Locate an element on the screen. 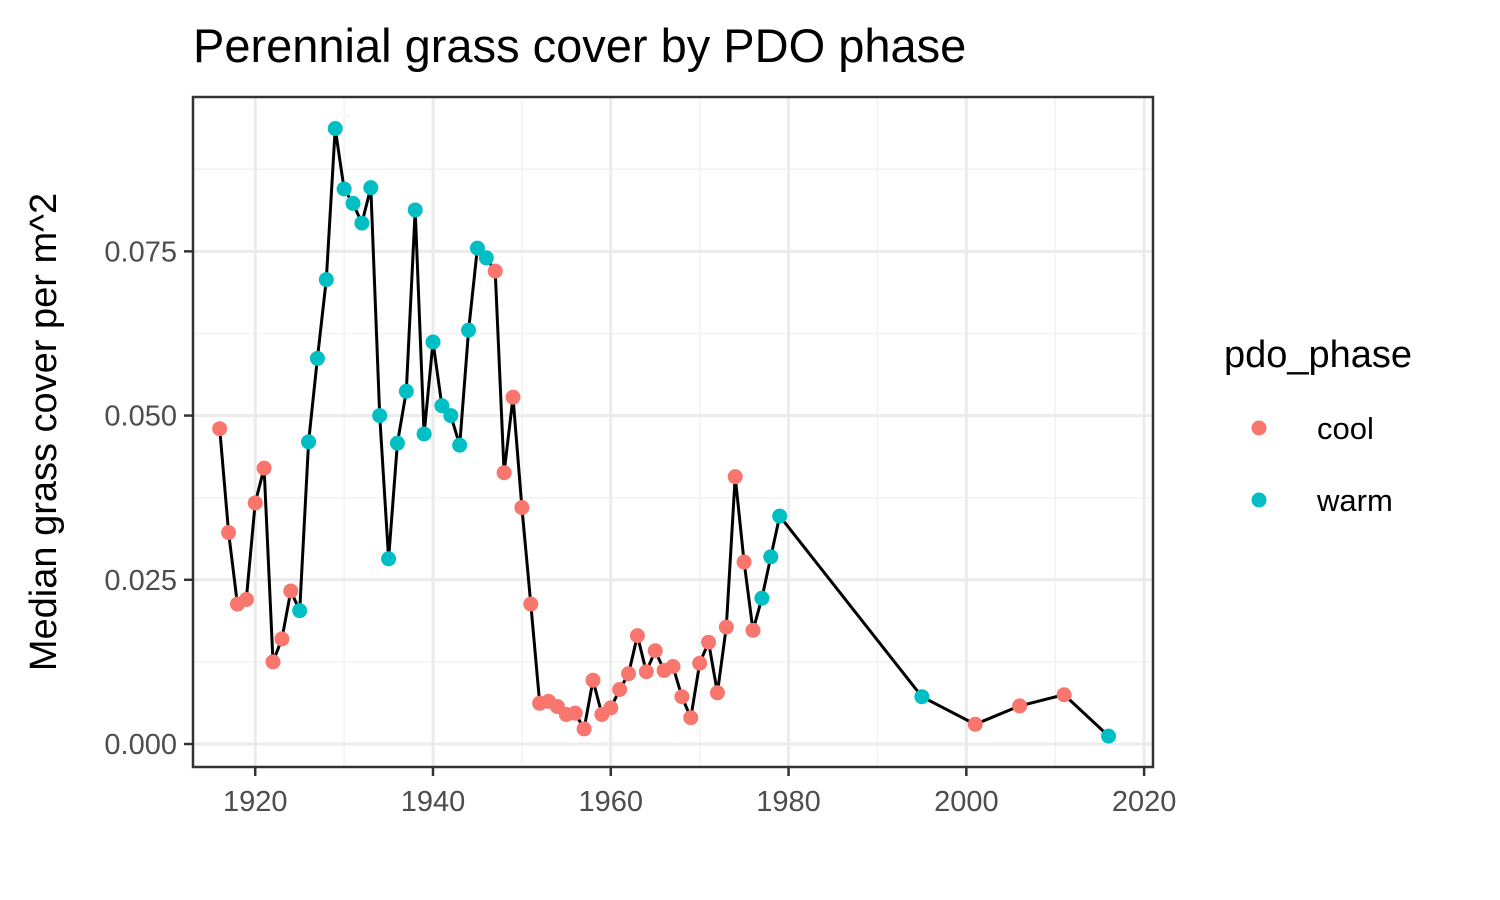  x-tick-label: 1980 is located at coordinates (788, 802).